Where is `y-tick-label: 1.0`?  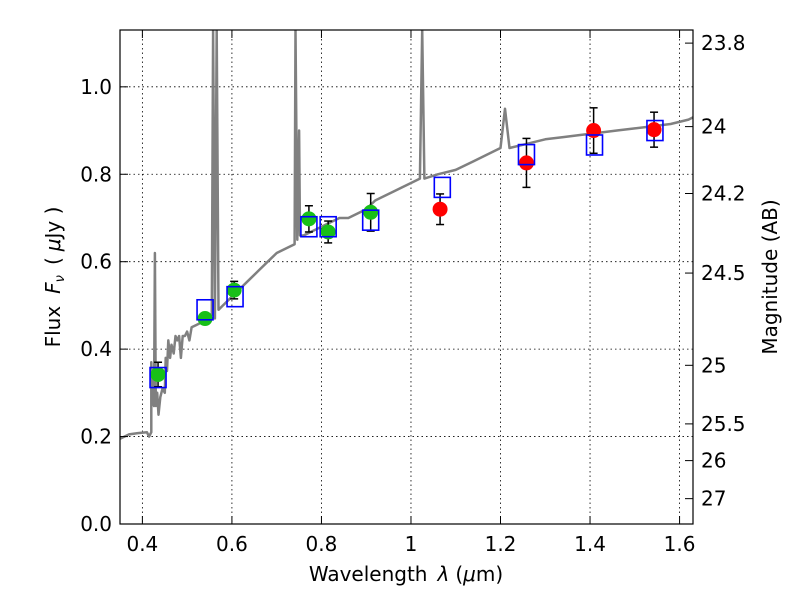 y-tick-label: 1.0 is located at coordinates (96, 87).